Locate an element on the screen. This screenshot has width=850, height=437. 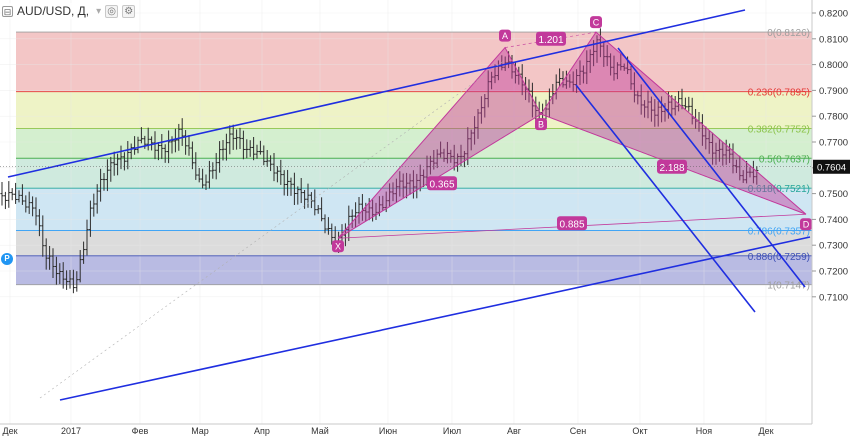
price-tick-label: 0.7400 is located at coordinates (833, 220).